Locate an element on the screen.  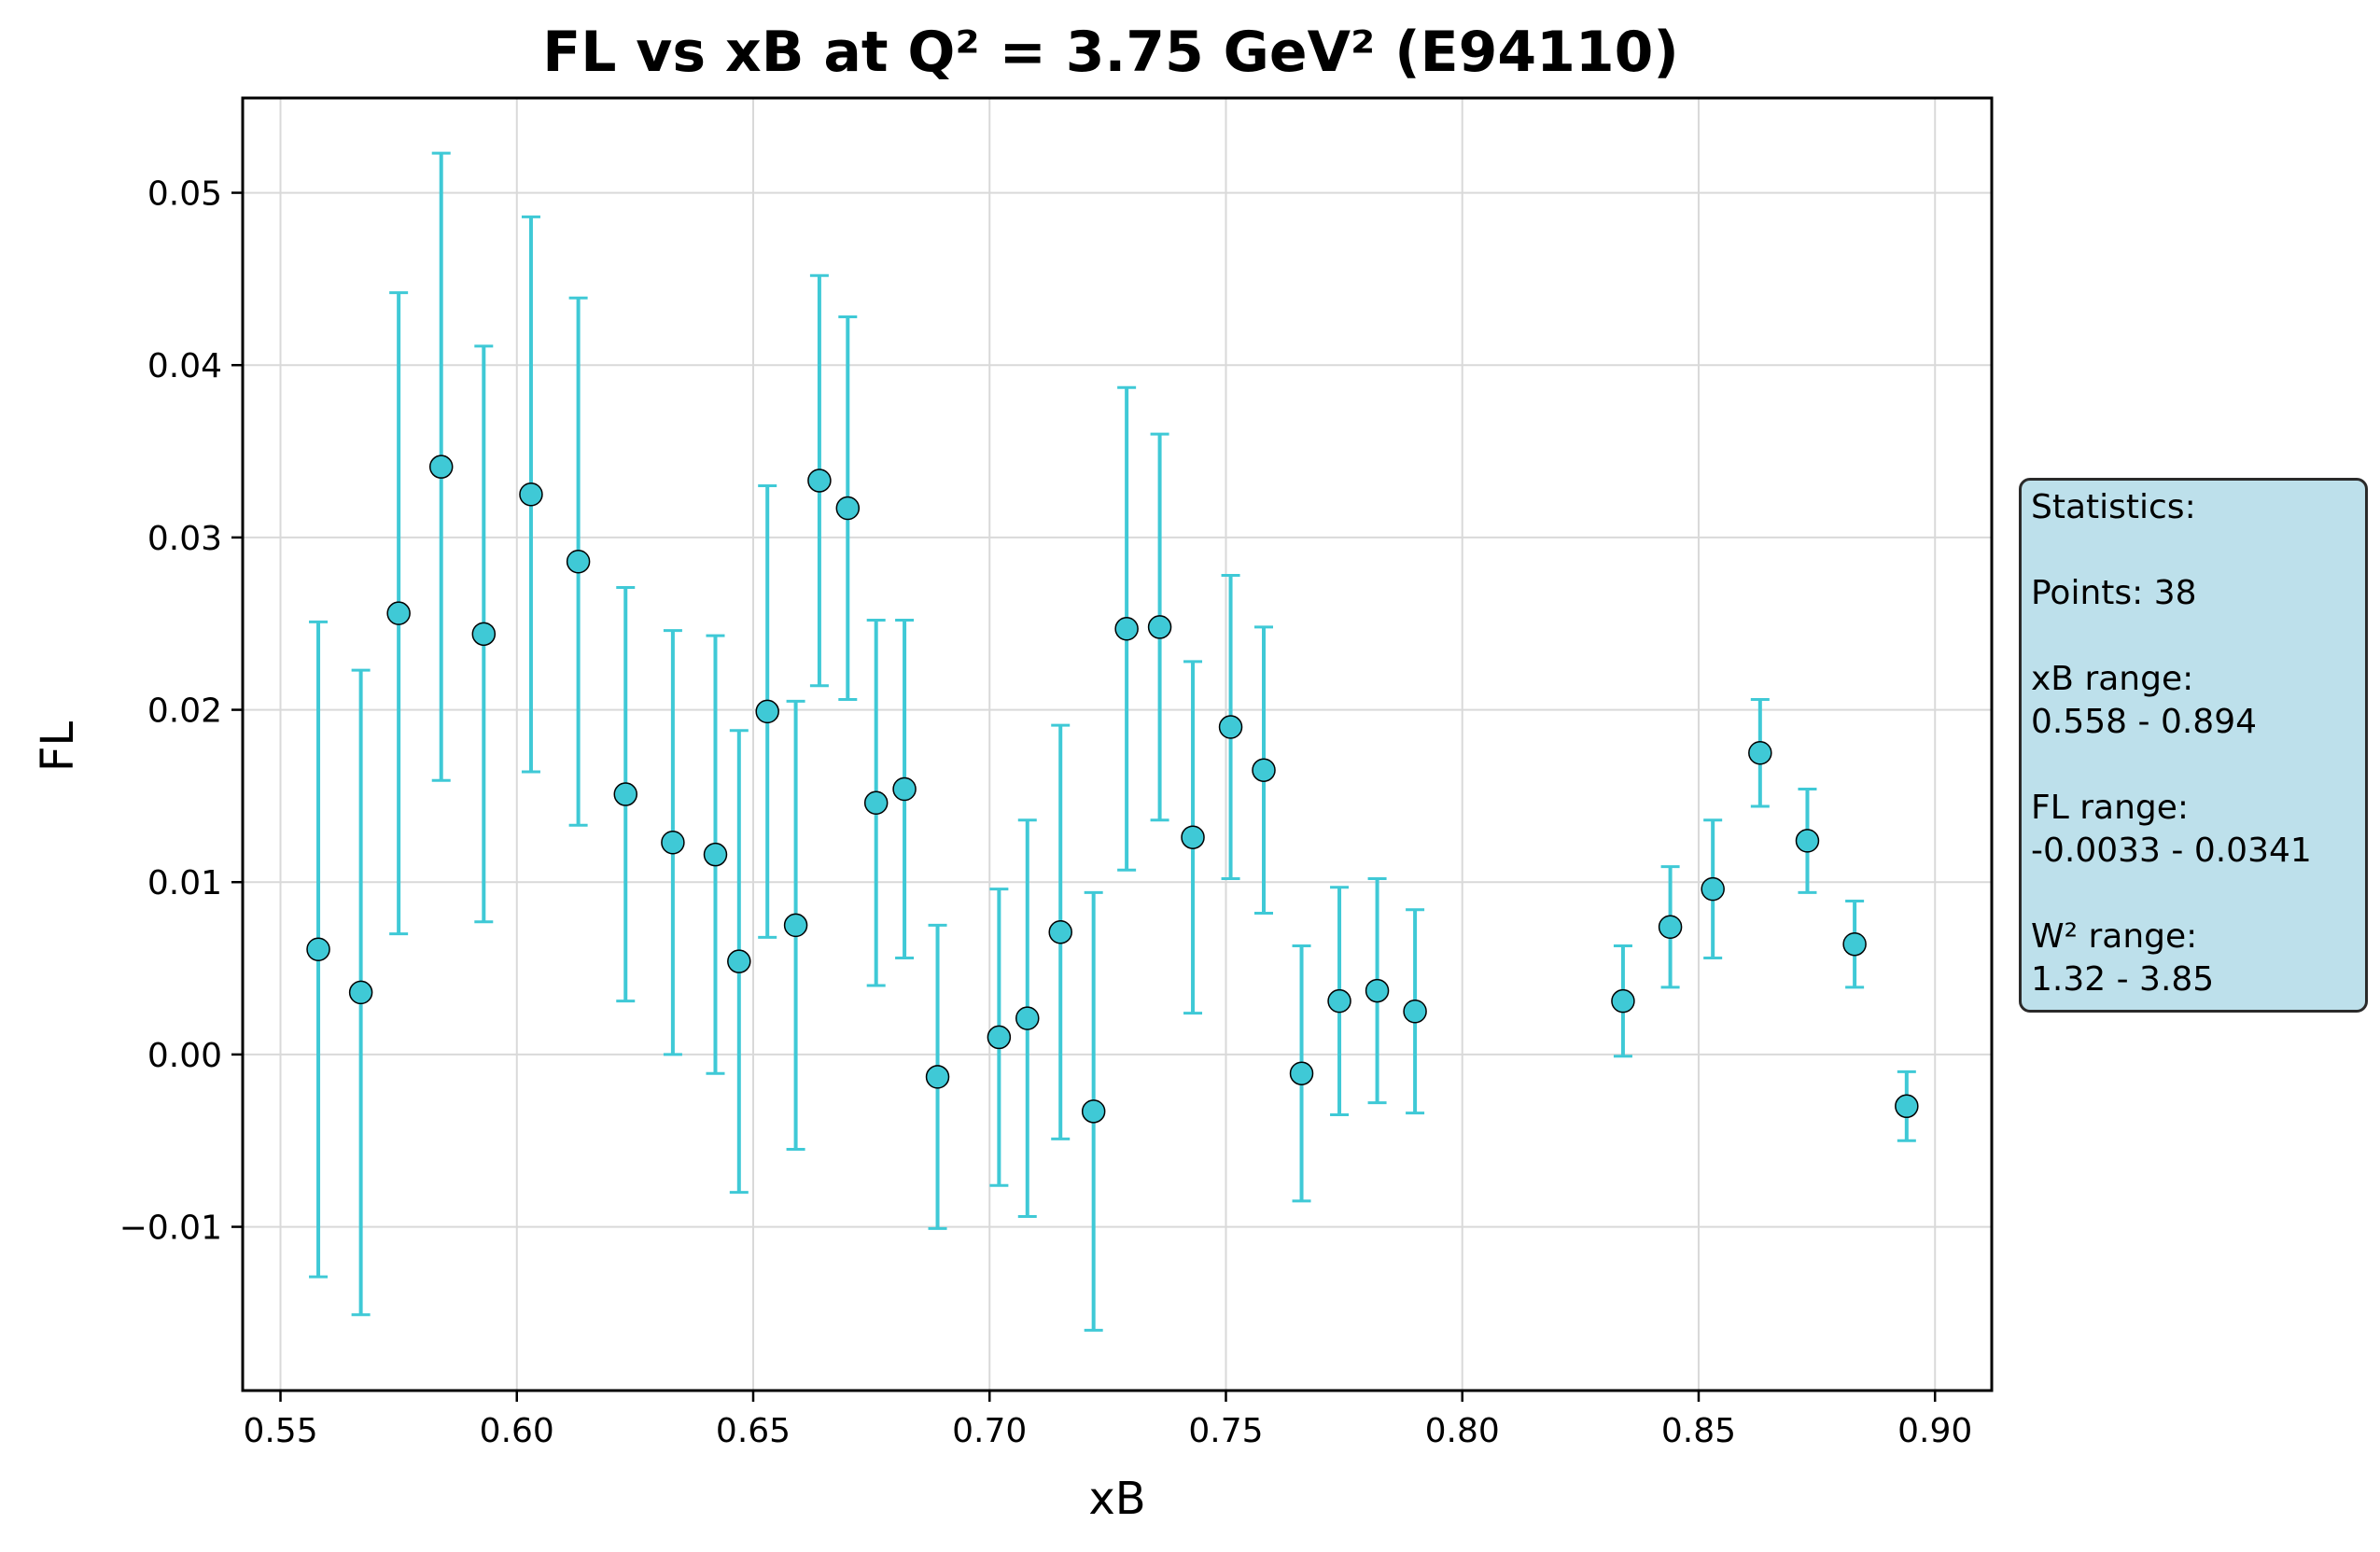
stats-w2-value: 1.32 - 3.85 is located at coordinates (2123, 979).